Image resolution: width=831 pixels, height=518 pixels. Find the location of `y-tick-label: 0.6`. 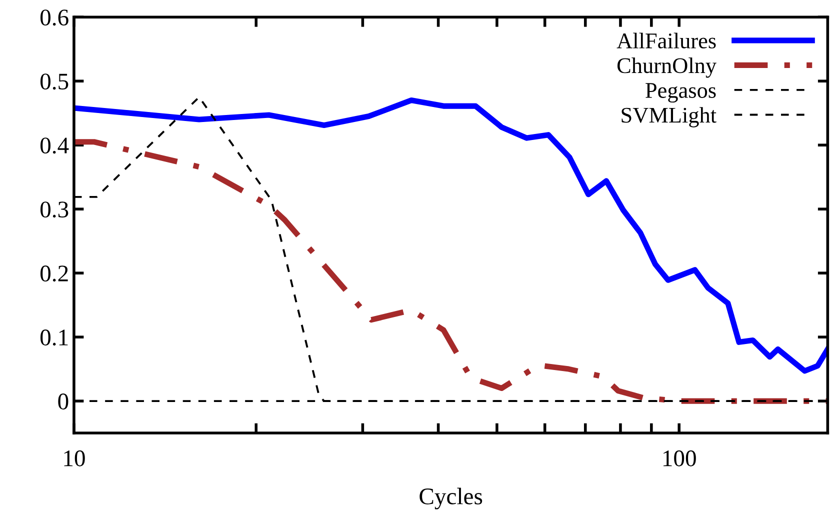

y-tick-label: 0.6 is located at coordinates (54, 18).